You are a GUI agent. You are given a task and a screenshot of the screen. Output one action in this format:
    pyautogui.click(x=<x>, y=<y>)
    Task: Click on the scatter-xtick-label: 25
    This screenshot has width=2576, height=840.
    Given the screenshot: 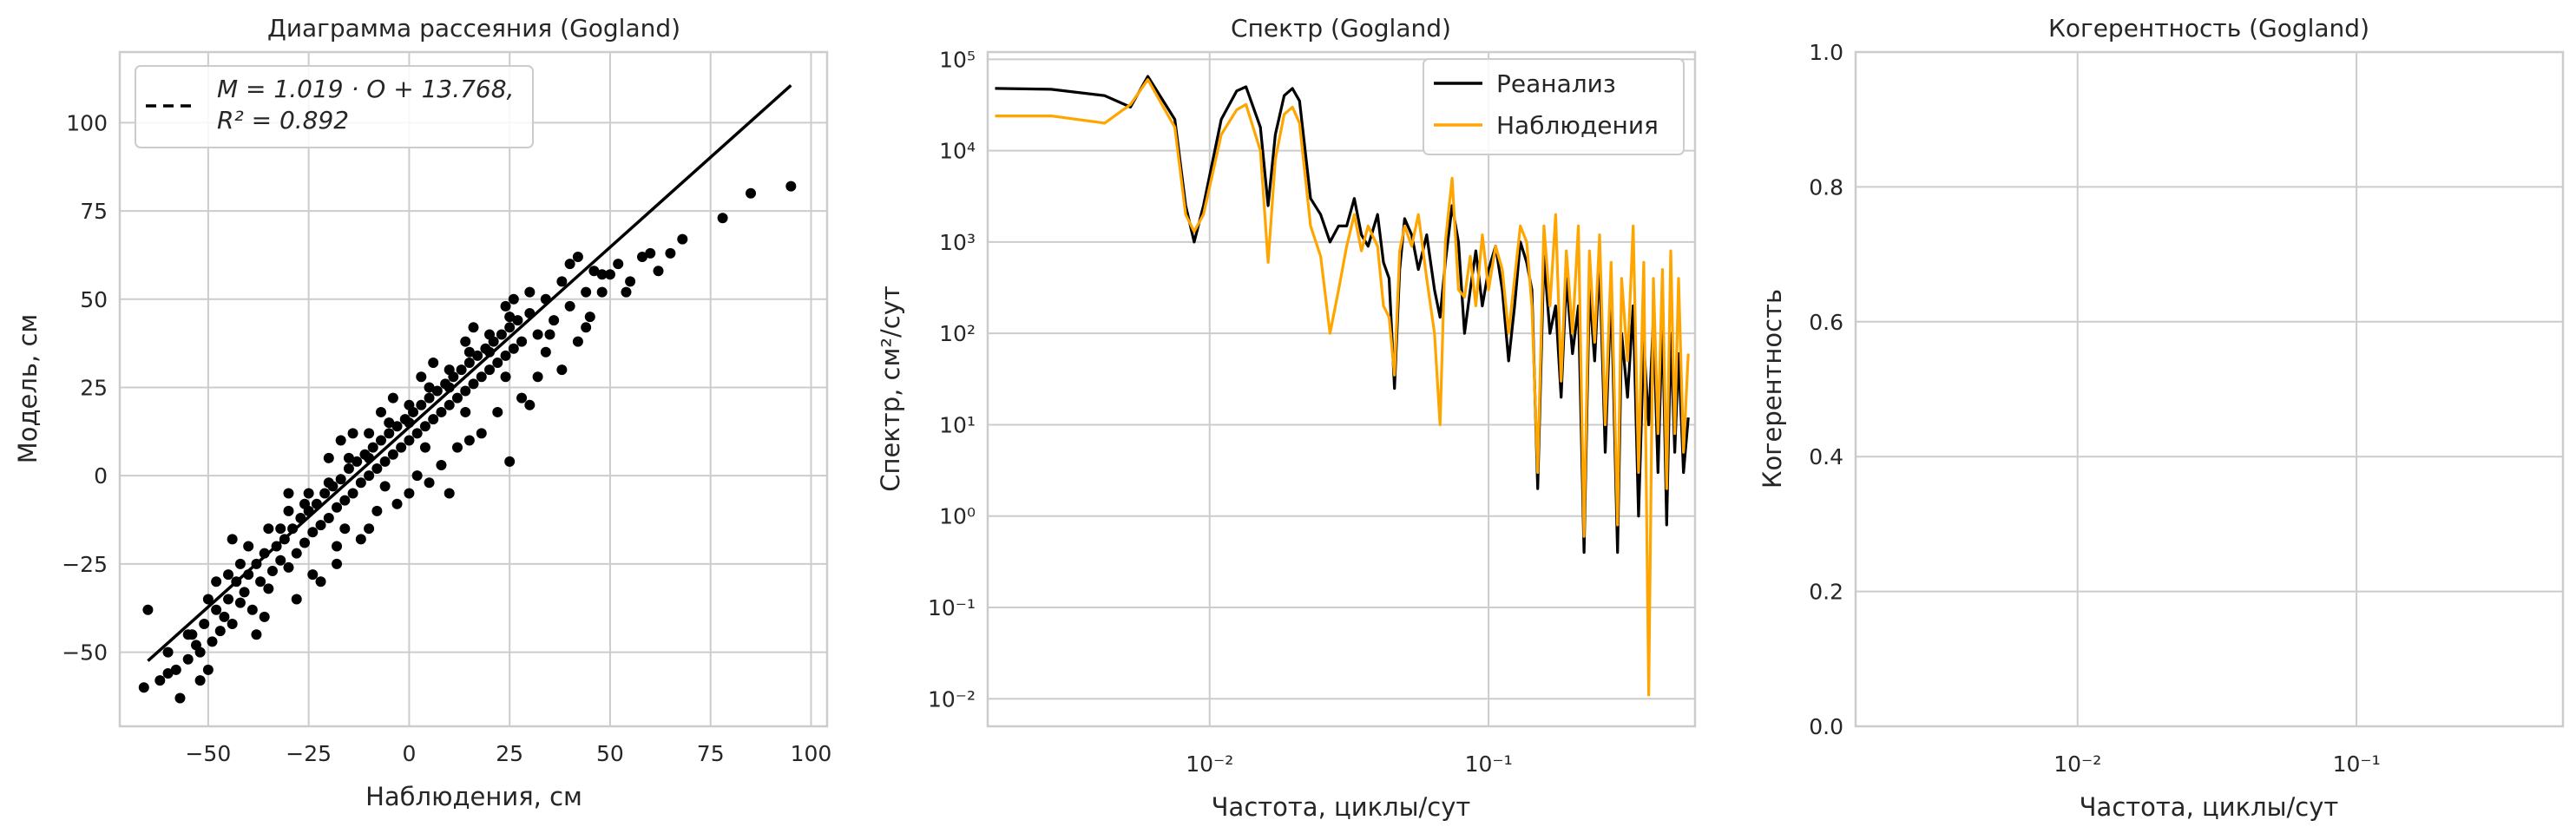 What is the action you would take?
    pyautogui.click(x=509, y=753)
    